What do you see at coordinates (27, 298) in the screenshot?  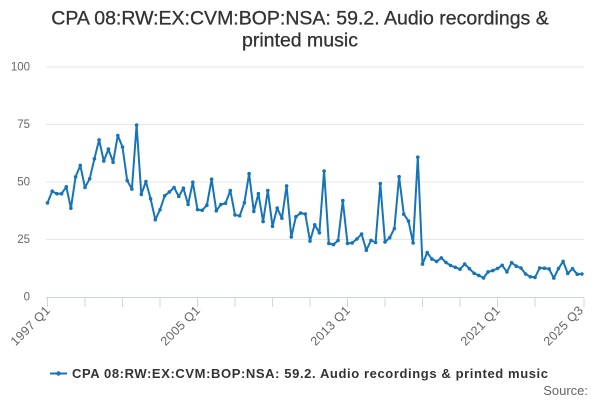 I see `svg-text: 0` at bounding box center [27, 298].